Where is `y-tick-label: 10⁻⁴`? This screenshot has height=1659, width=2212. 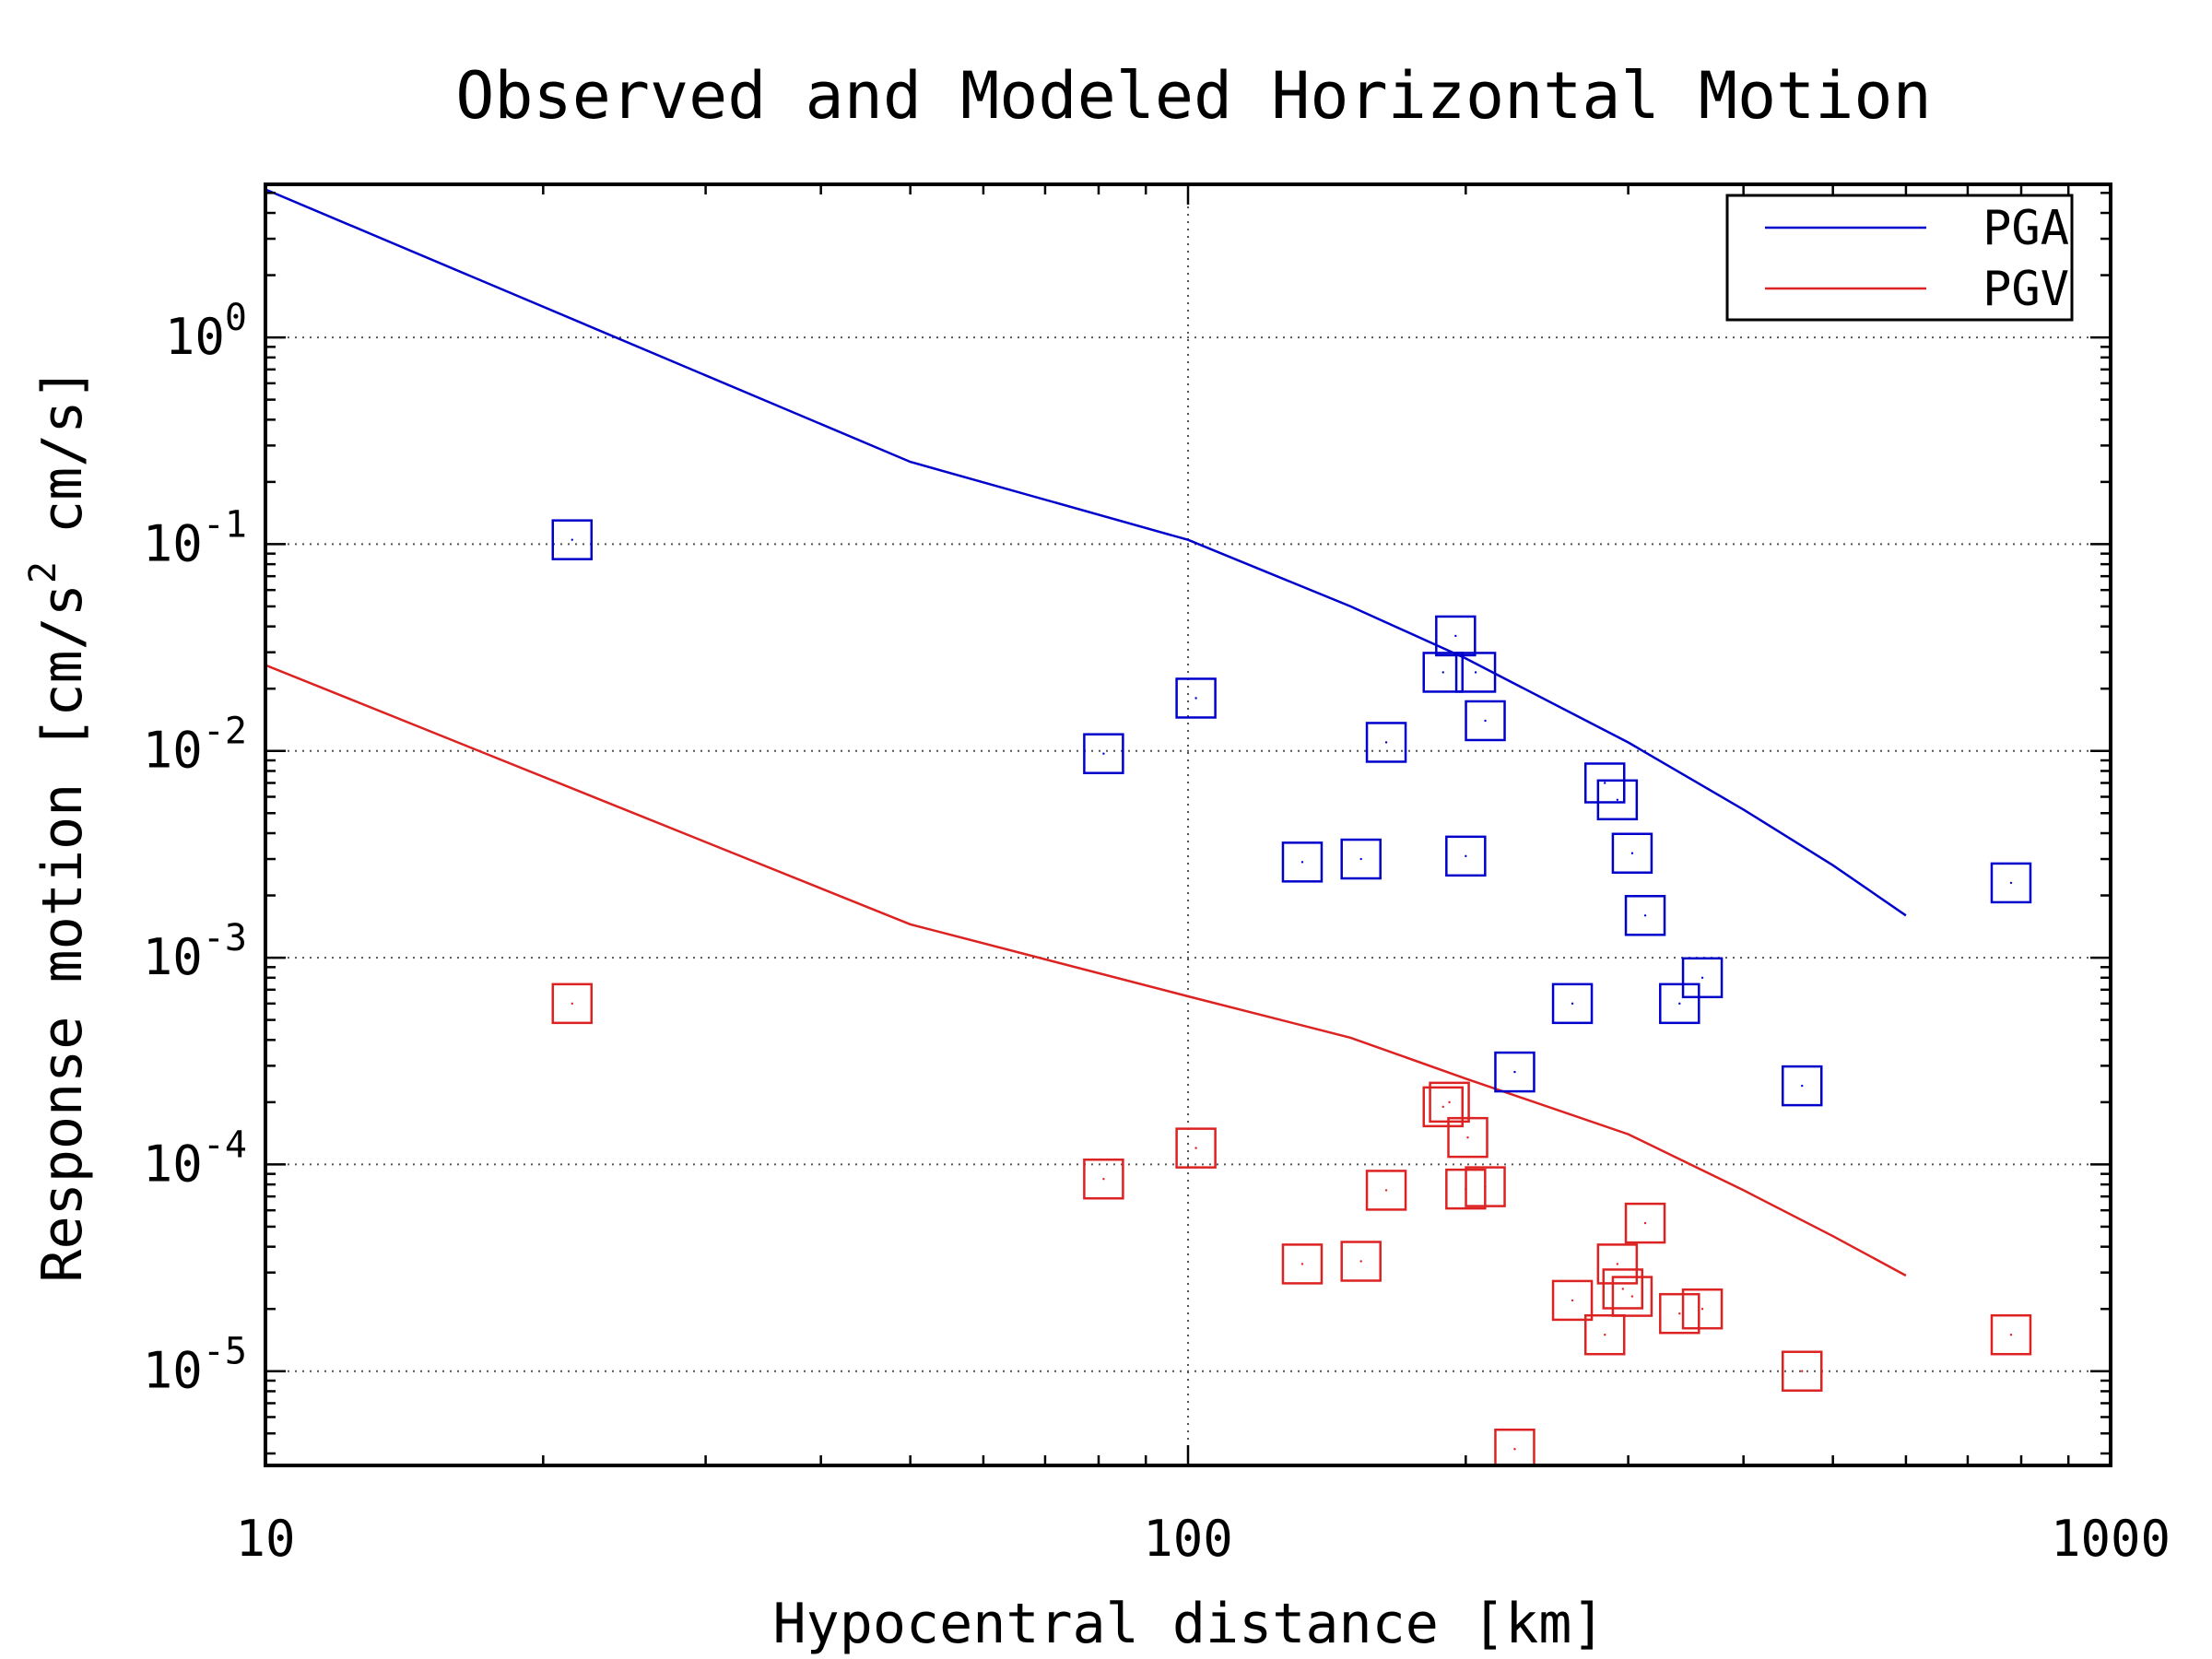
y-tick-label: 10⁻⁴ is located at coordinates (195, 1158).